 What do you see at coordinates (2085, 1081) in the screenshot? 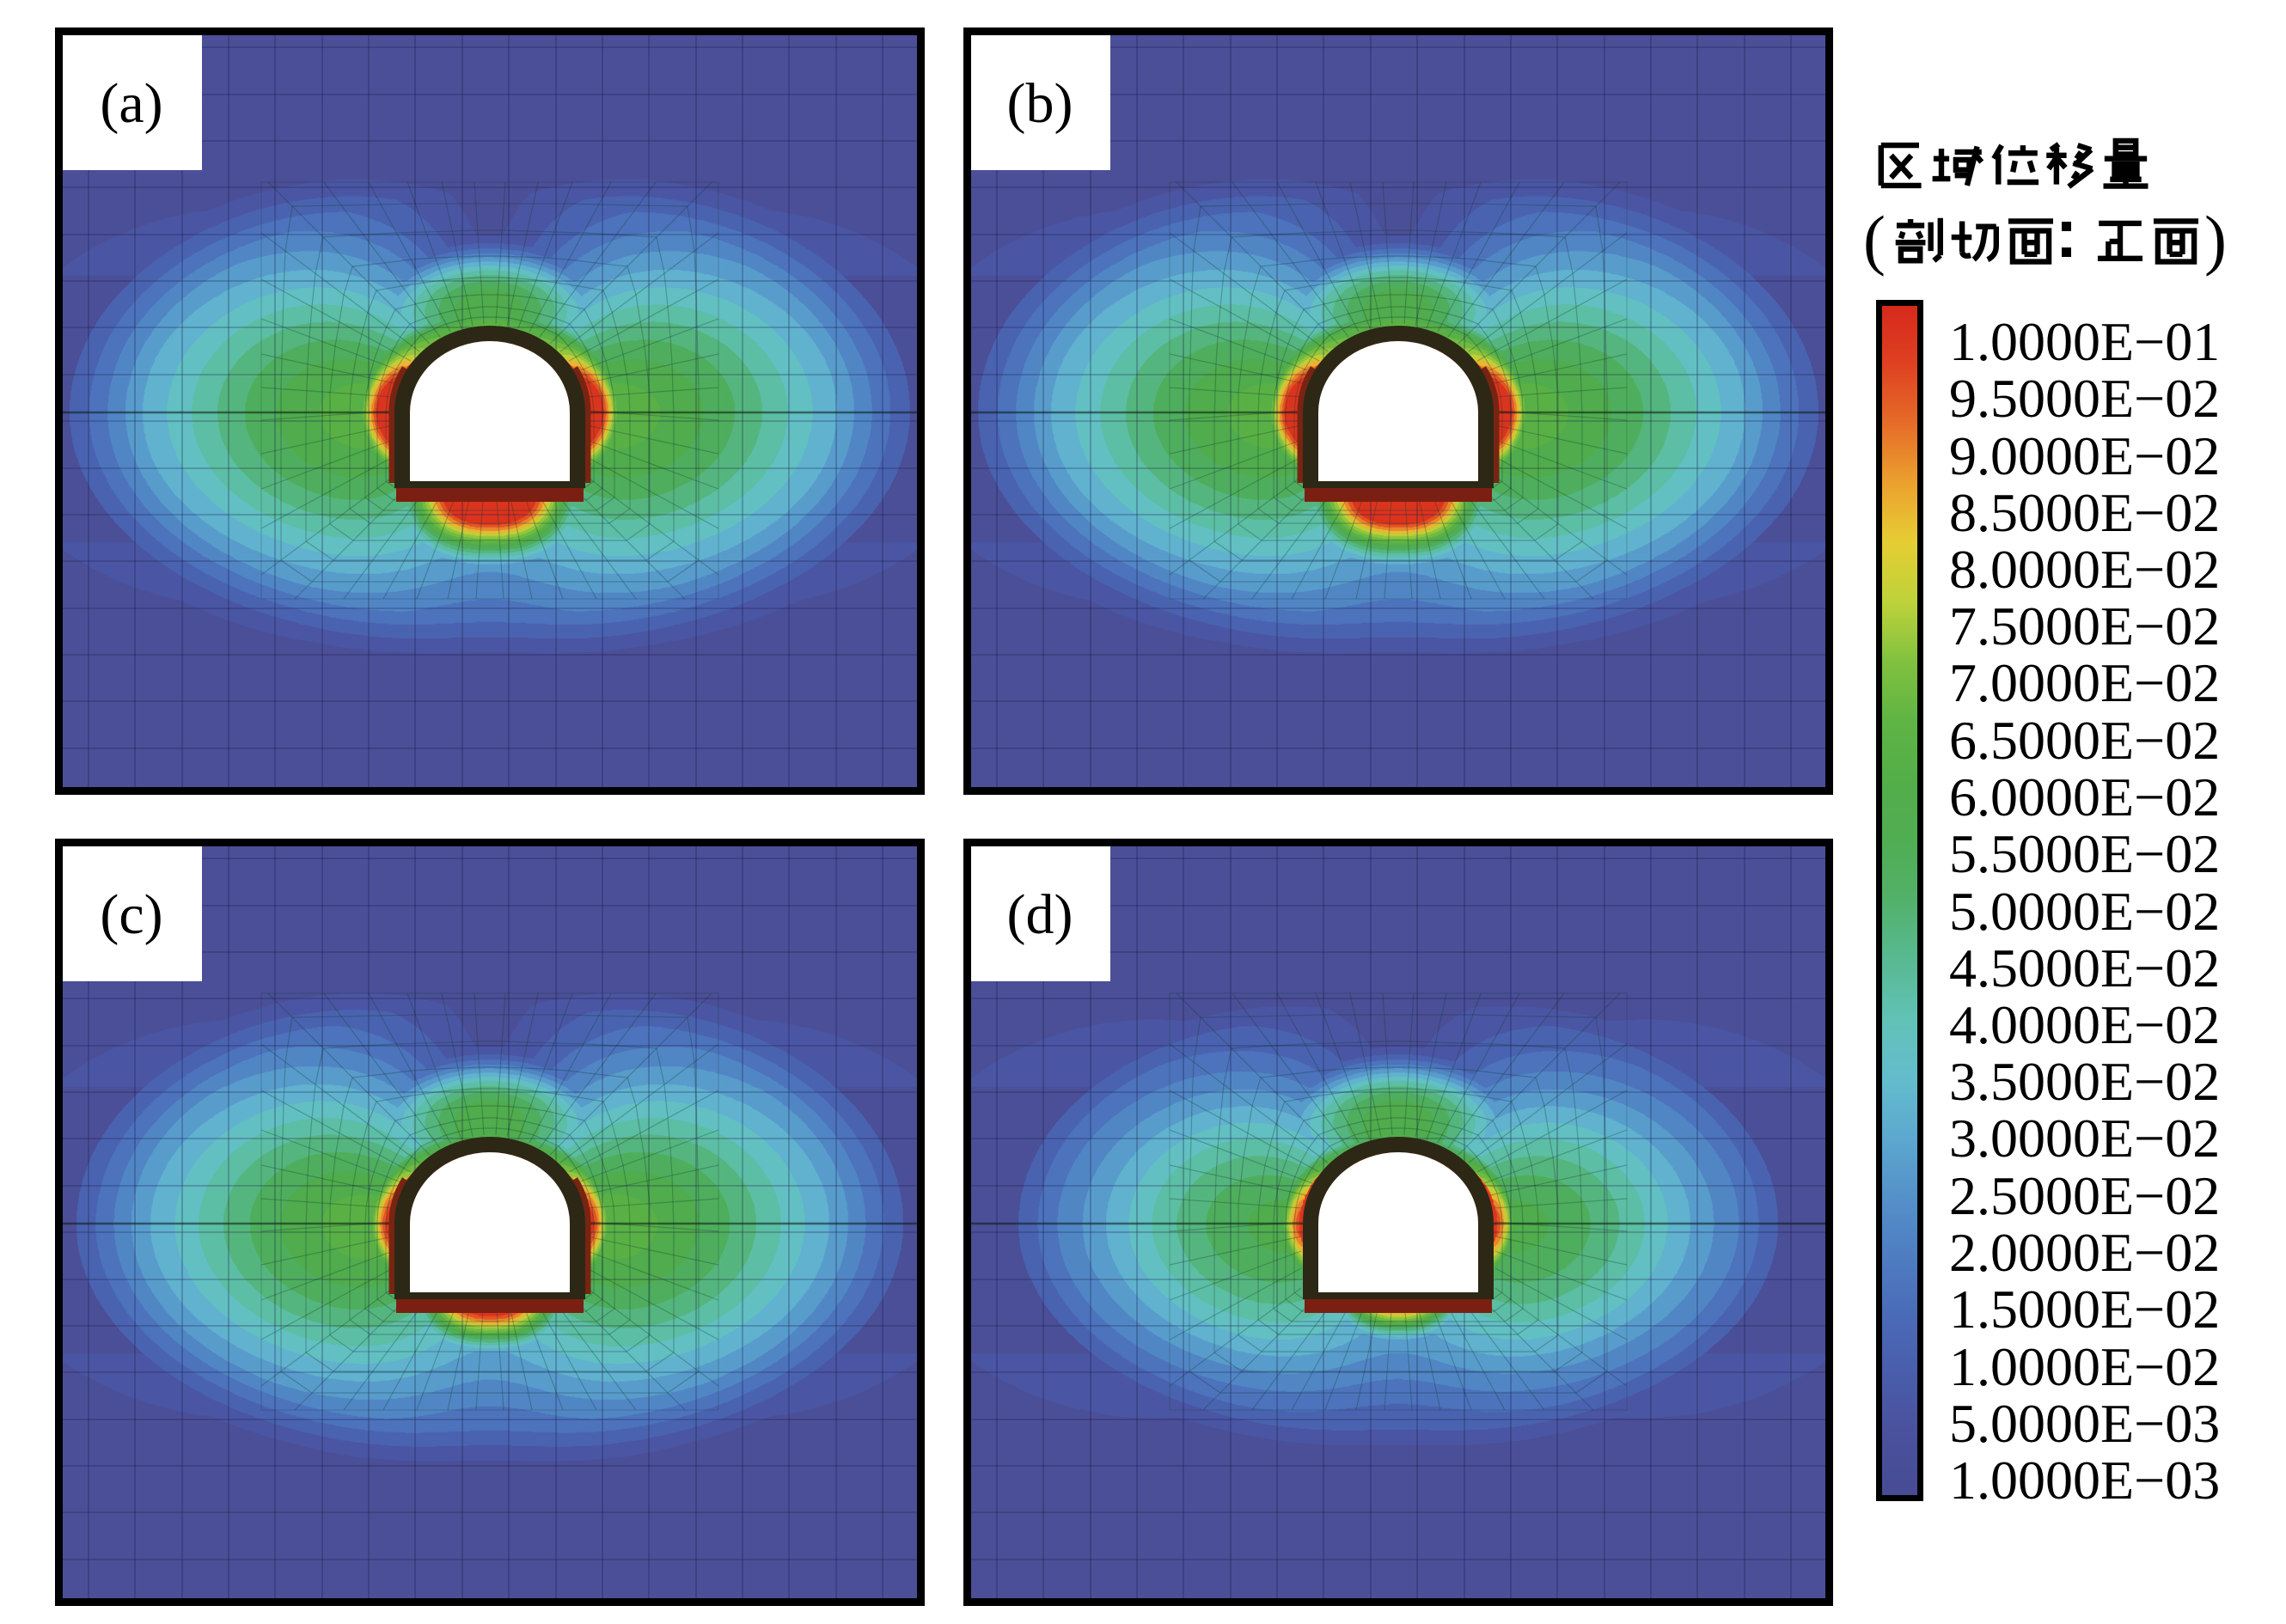
I see `svg-text: 3.5000E−02` at bounding box center [2085, 1081].